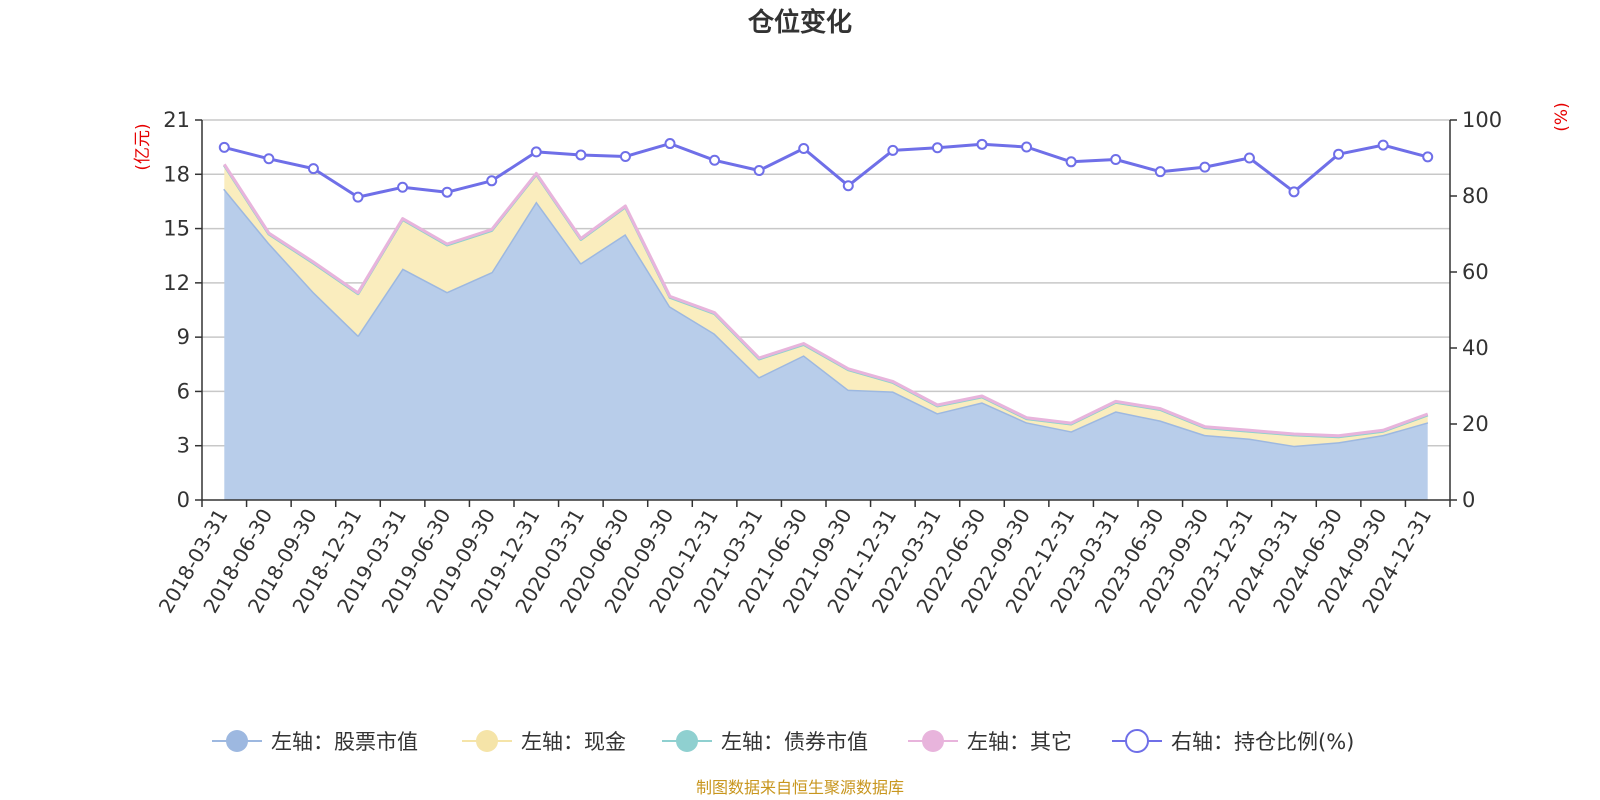  I want to click on legend-label: 左轴：债券市值, so click(794, 742).